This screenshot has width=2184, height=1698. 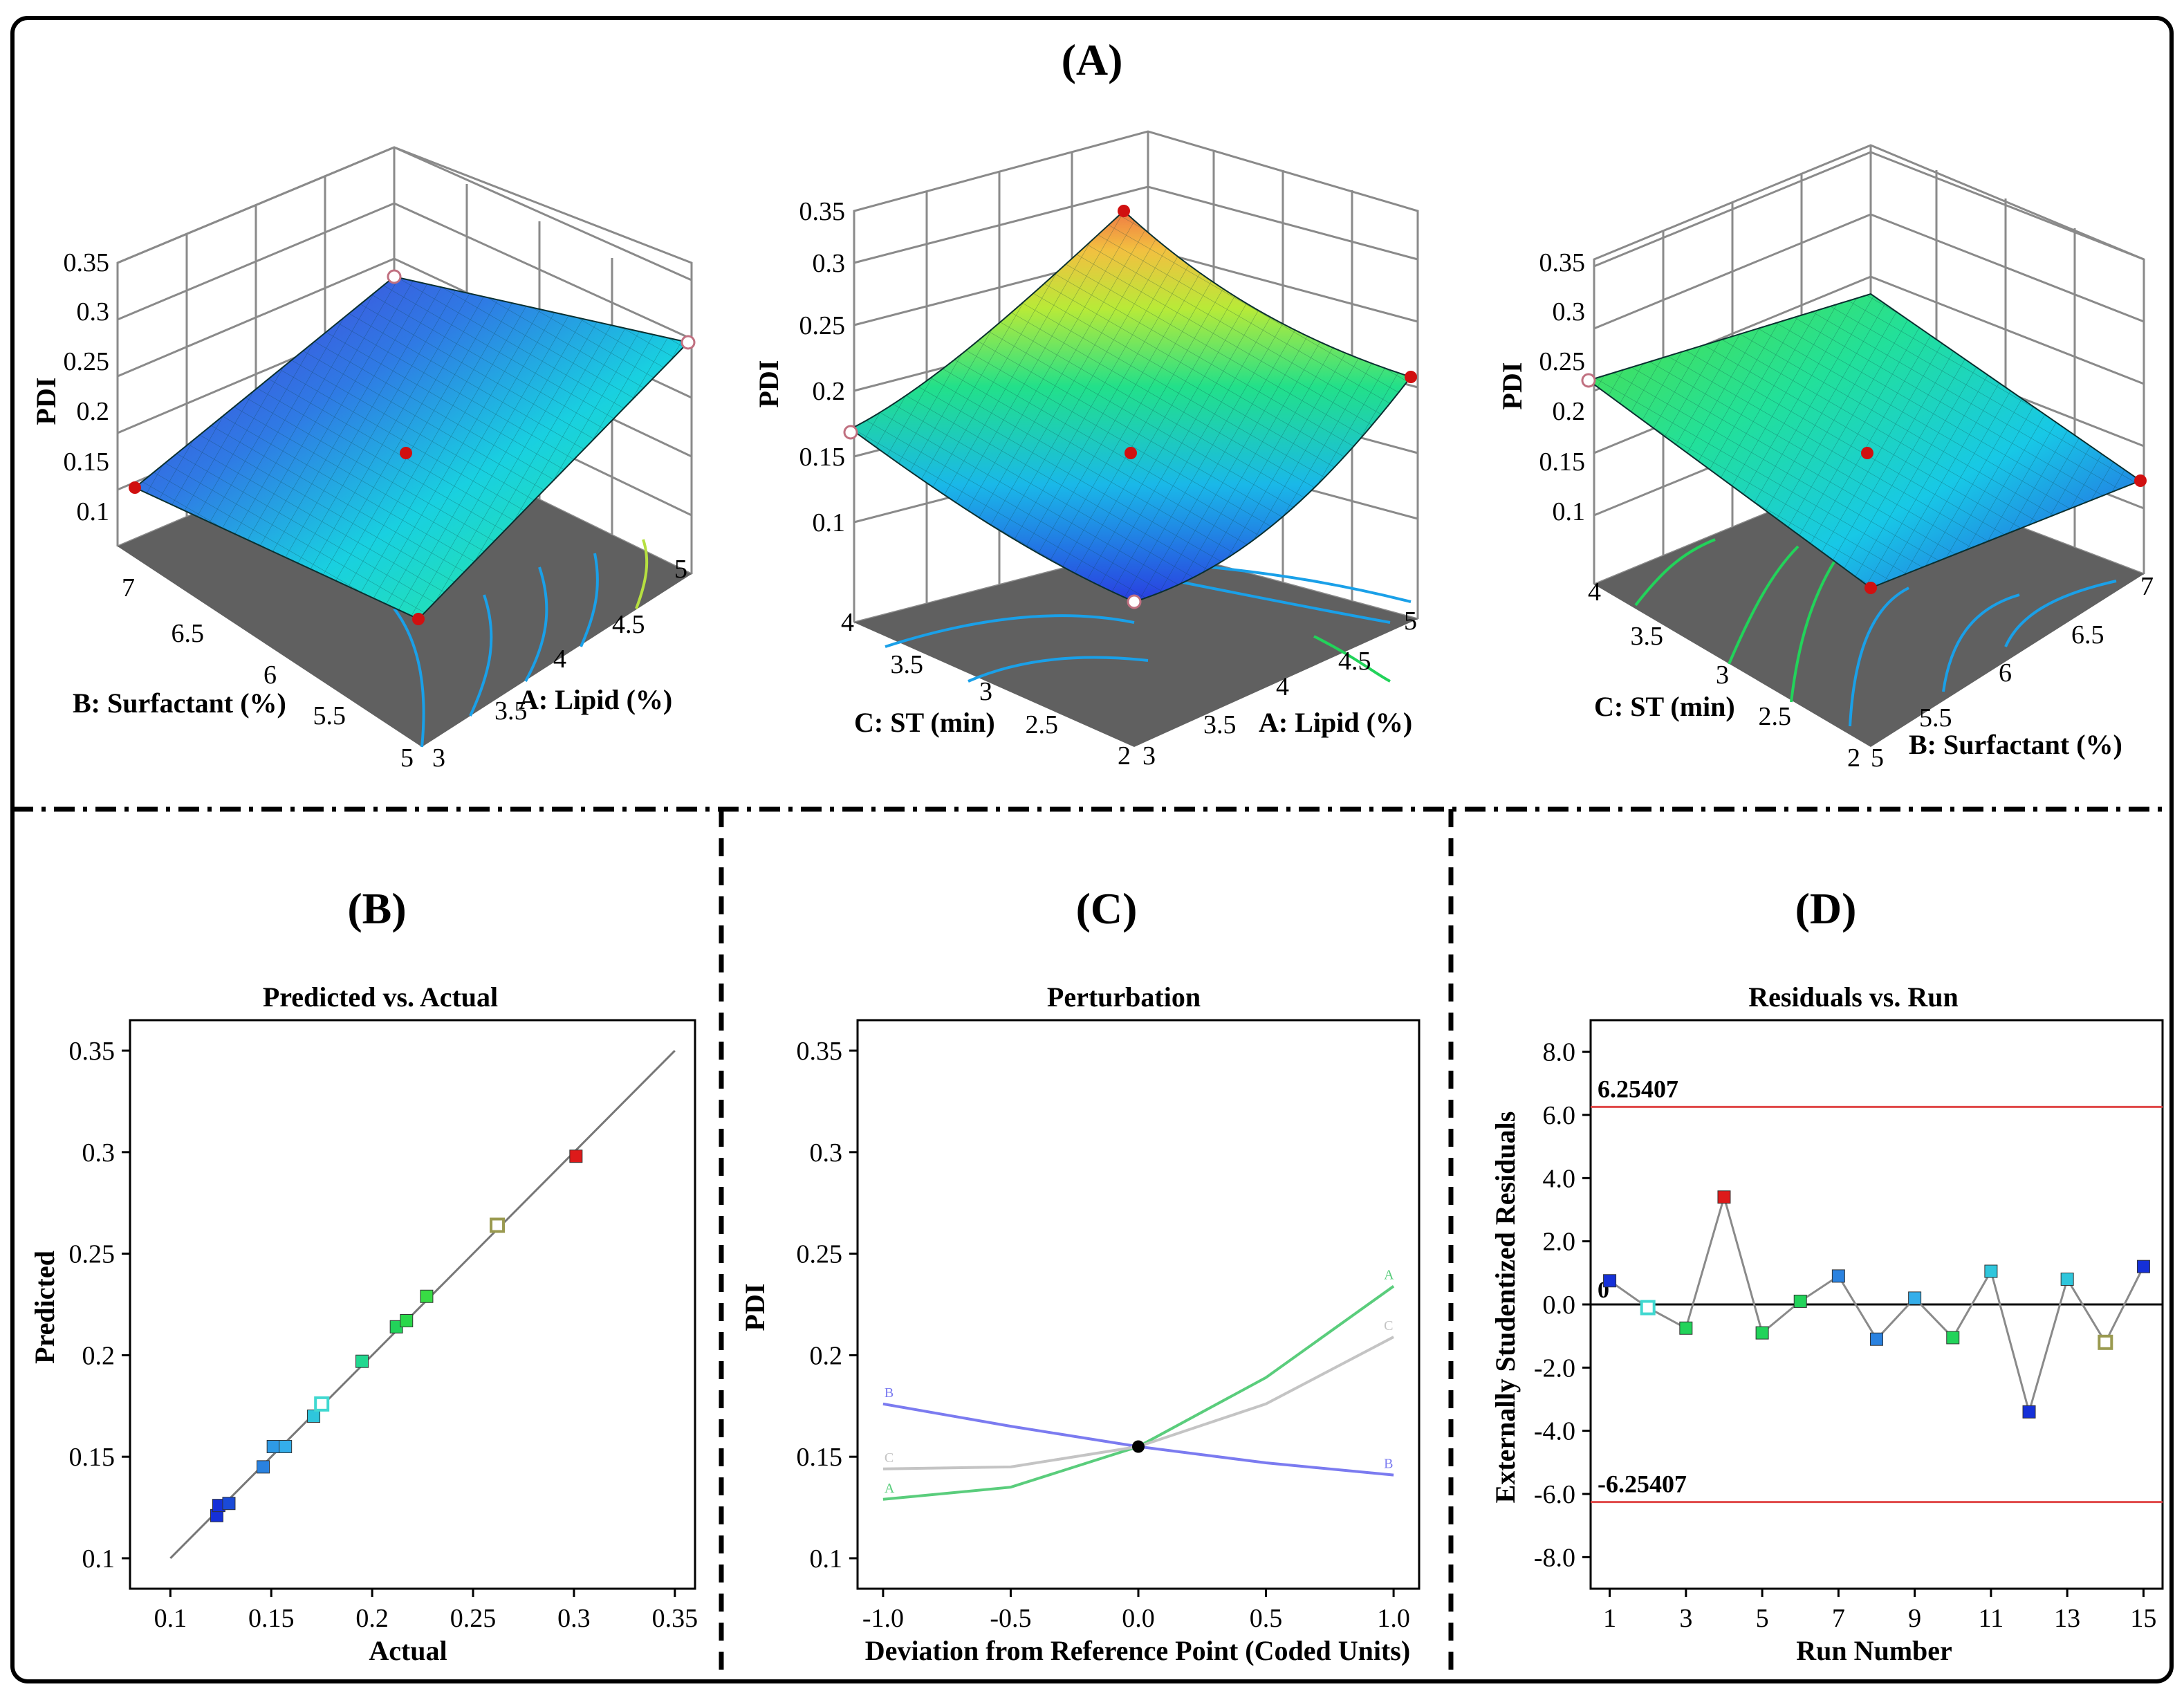 What do you see at coordinates (1124, 997) in the screenshot?
I see `chart-c-title: Perturbation` at bounding box center [1124, 997].